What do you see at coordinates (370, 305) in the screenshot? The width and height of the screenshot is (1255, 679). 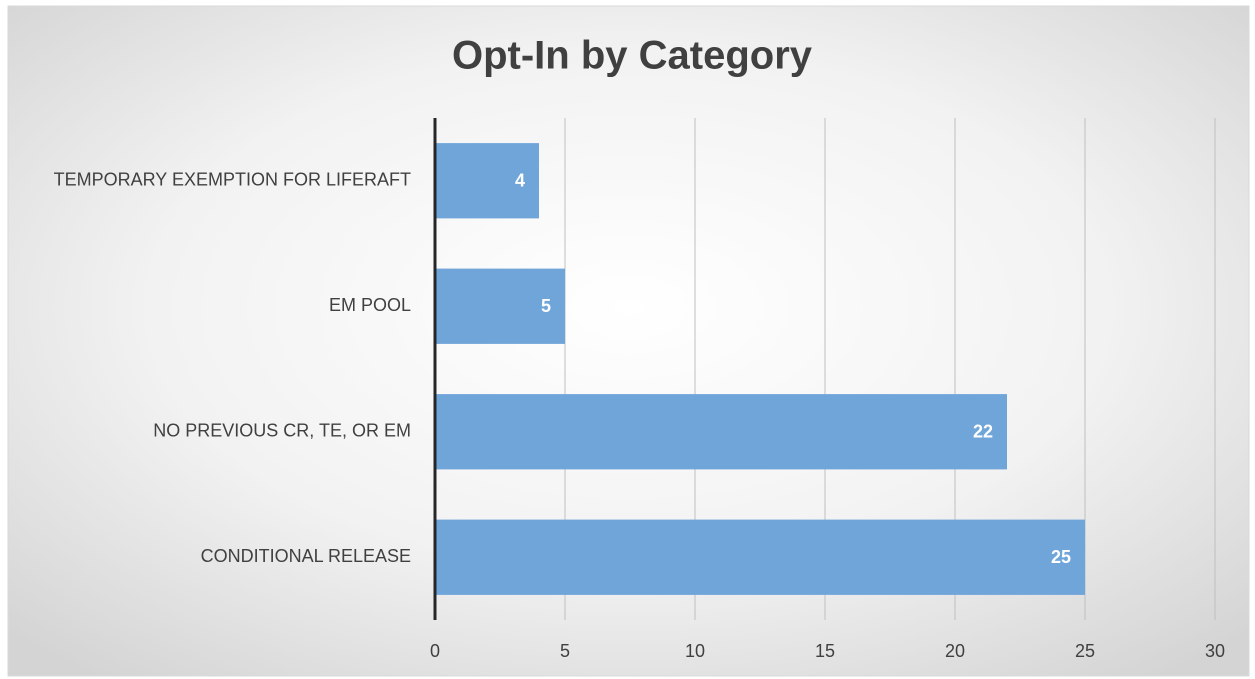 I see `y-tick-label: EM POOL` at bounding box center [370, 305].